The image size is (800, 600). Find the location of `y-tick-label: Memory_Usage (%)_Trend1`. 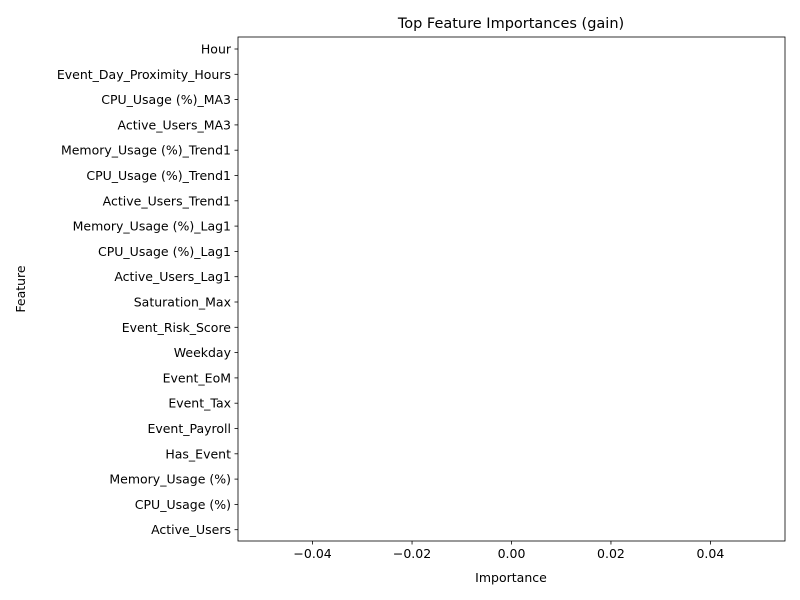

y-tick-label: Memory_Usage (%)_Trend1 is located at coordinates (146, 150).